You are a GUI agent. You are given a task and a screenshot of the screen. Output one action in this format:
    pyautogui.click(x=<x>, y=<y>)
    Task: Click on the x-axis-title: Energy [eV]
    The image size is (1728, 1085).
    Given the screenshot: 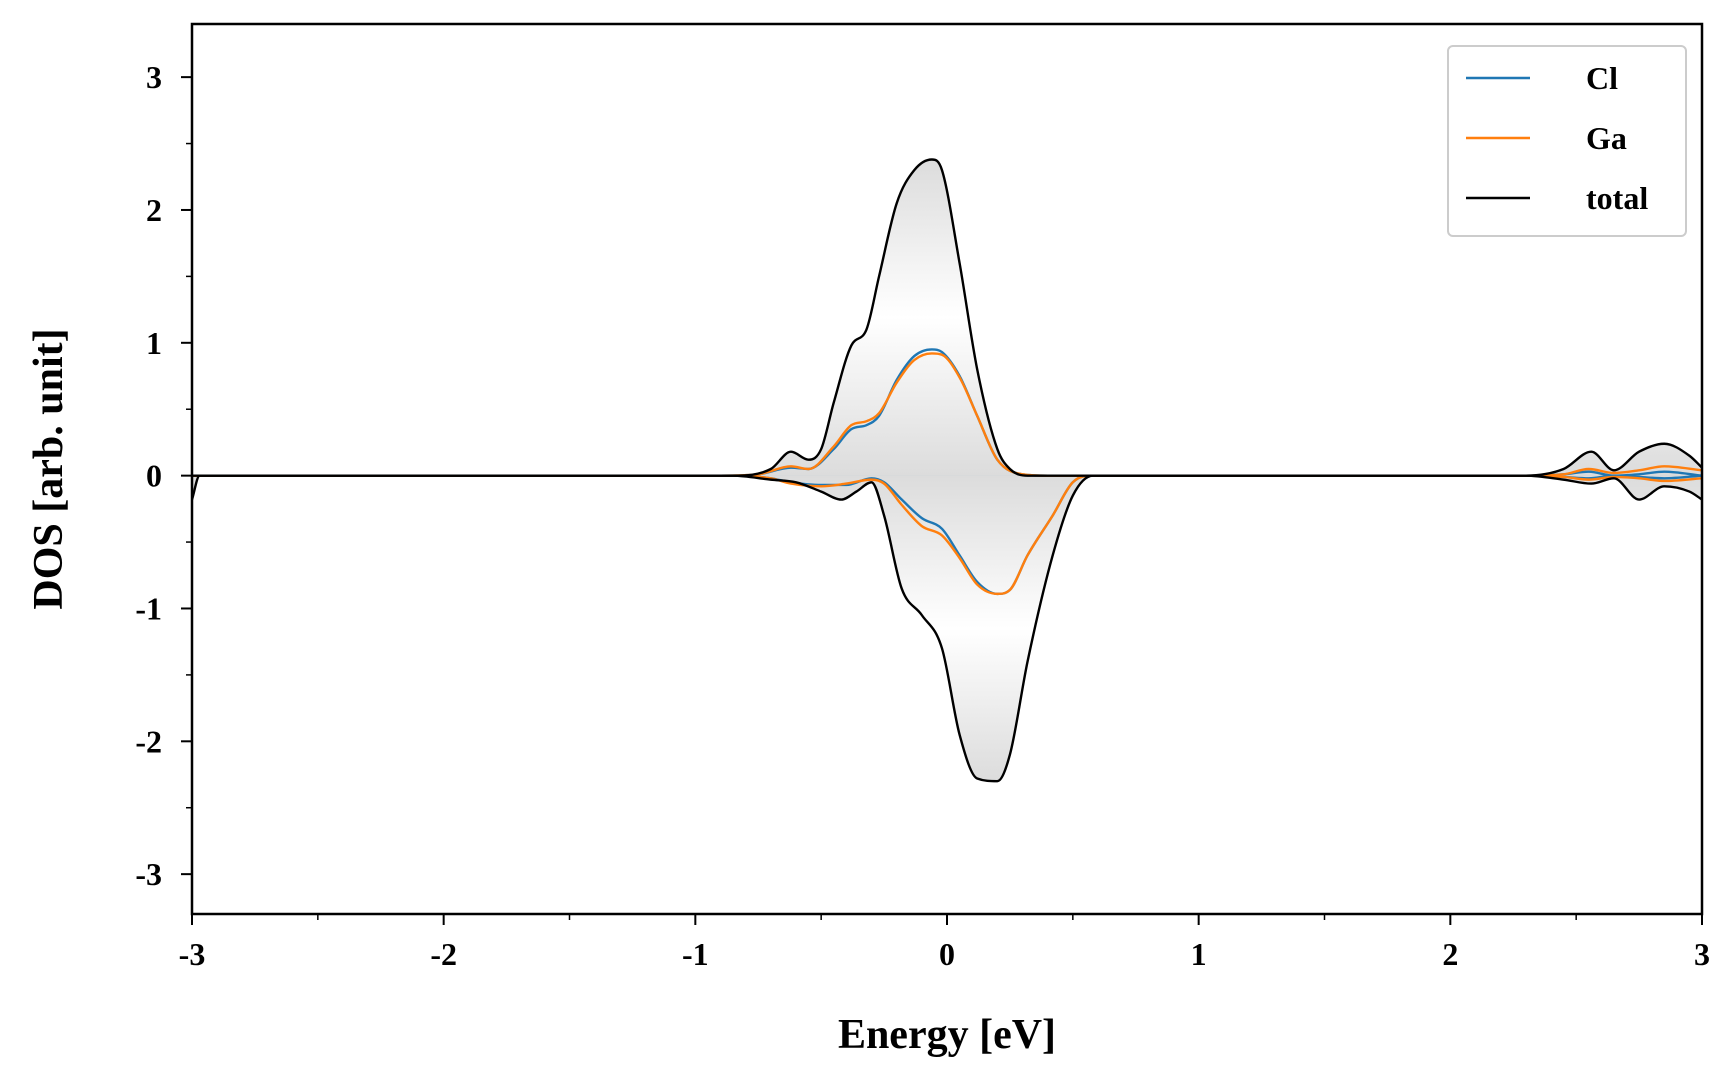 What is the action you would take?
    pyautogui.click(x=947, y=1035)
    